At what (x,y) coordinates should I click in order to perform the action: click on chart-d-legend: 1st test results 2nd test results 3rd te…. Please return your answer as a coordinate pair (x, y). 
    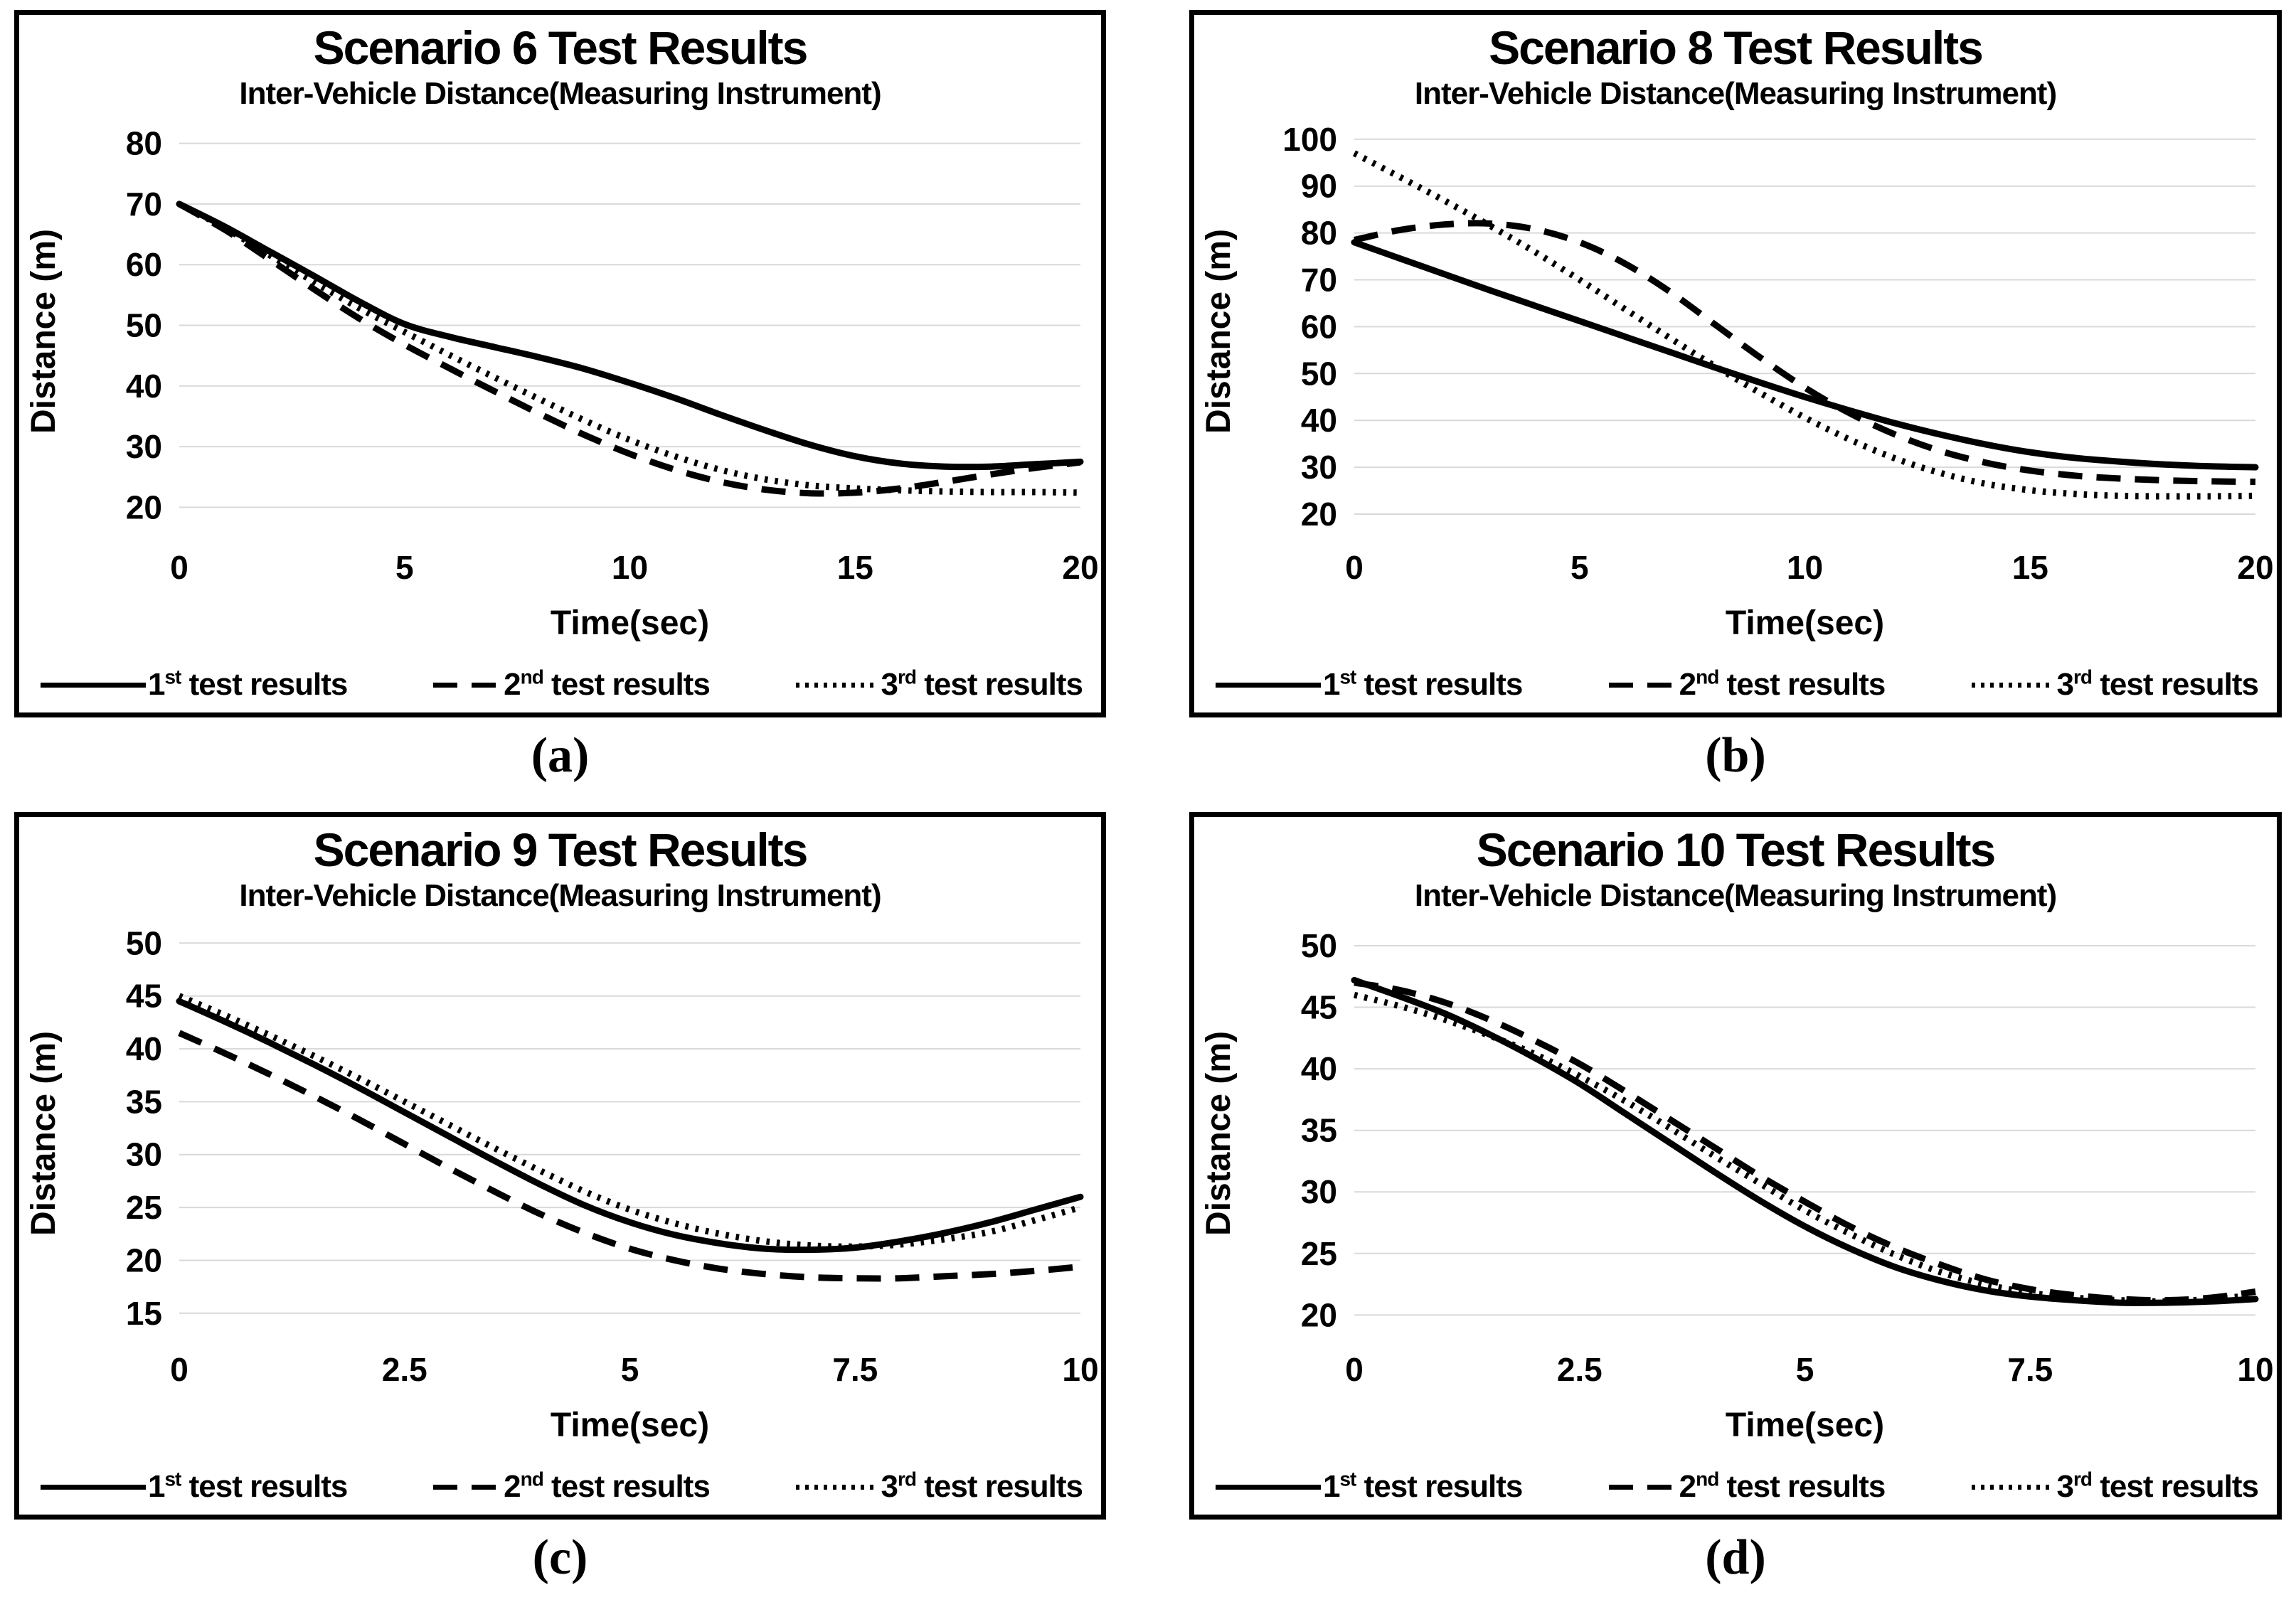
    Looking at the image, I should click on (1736, 1492).